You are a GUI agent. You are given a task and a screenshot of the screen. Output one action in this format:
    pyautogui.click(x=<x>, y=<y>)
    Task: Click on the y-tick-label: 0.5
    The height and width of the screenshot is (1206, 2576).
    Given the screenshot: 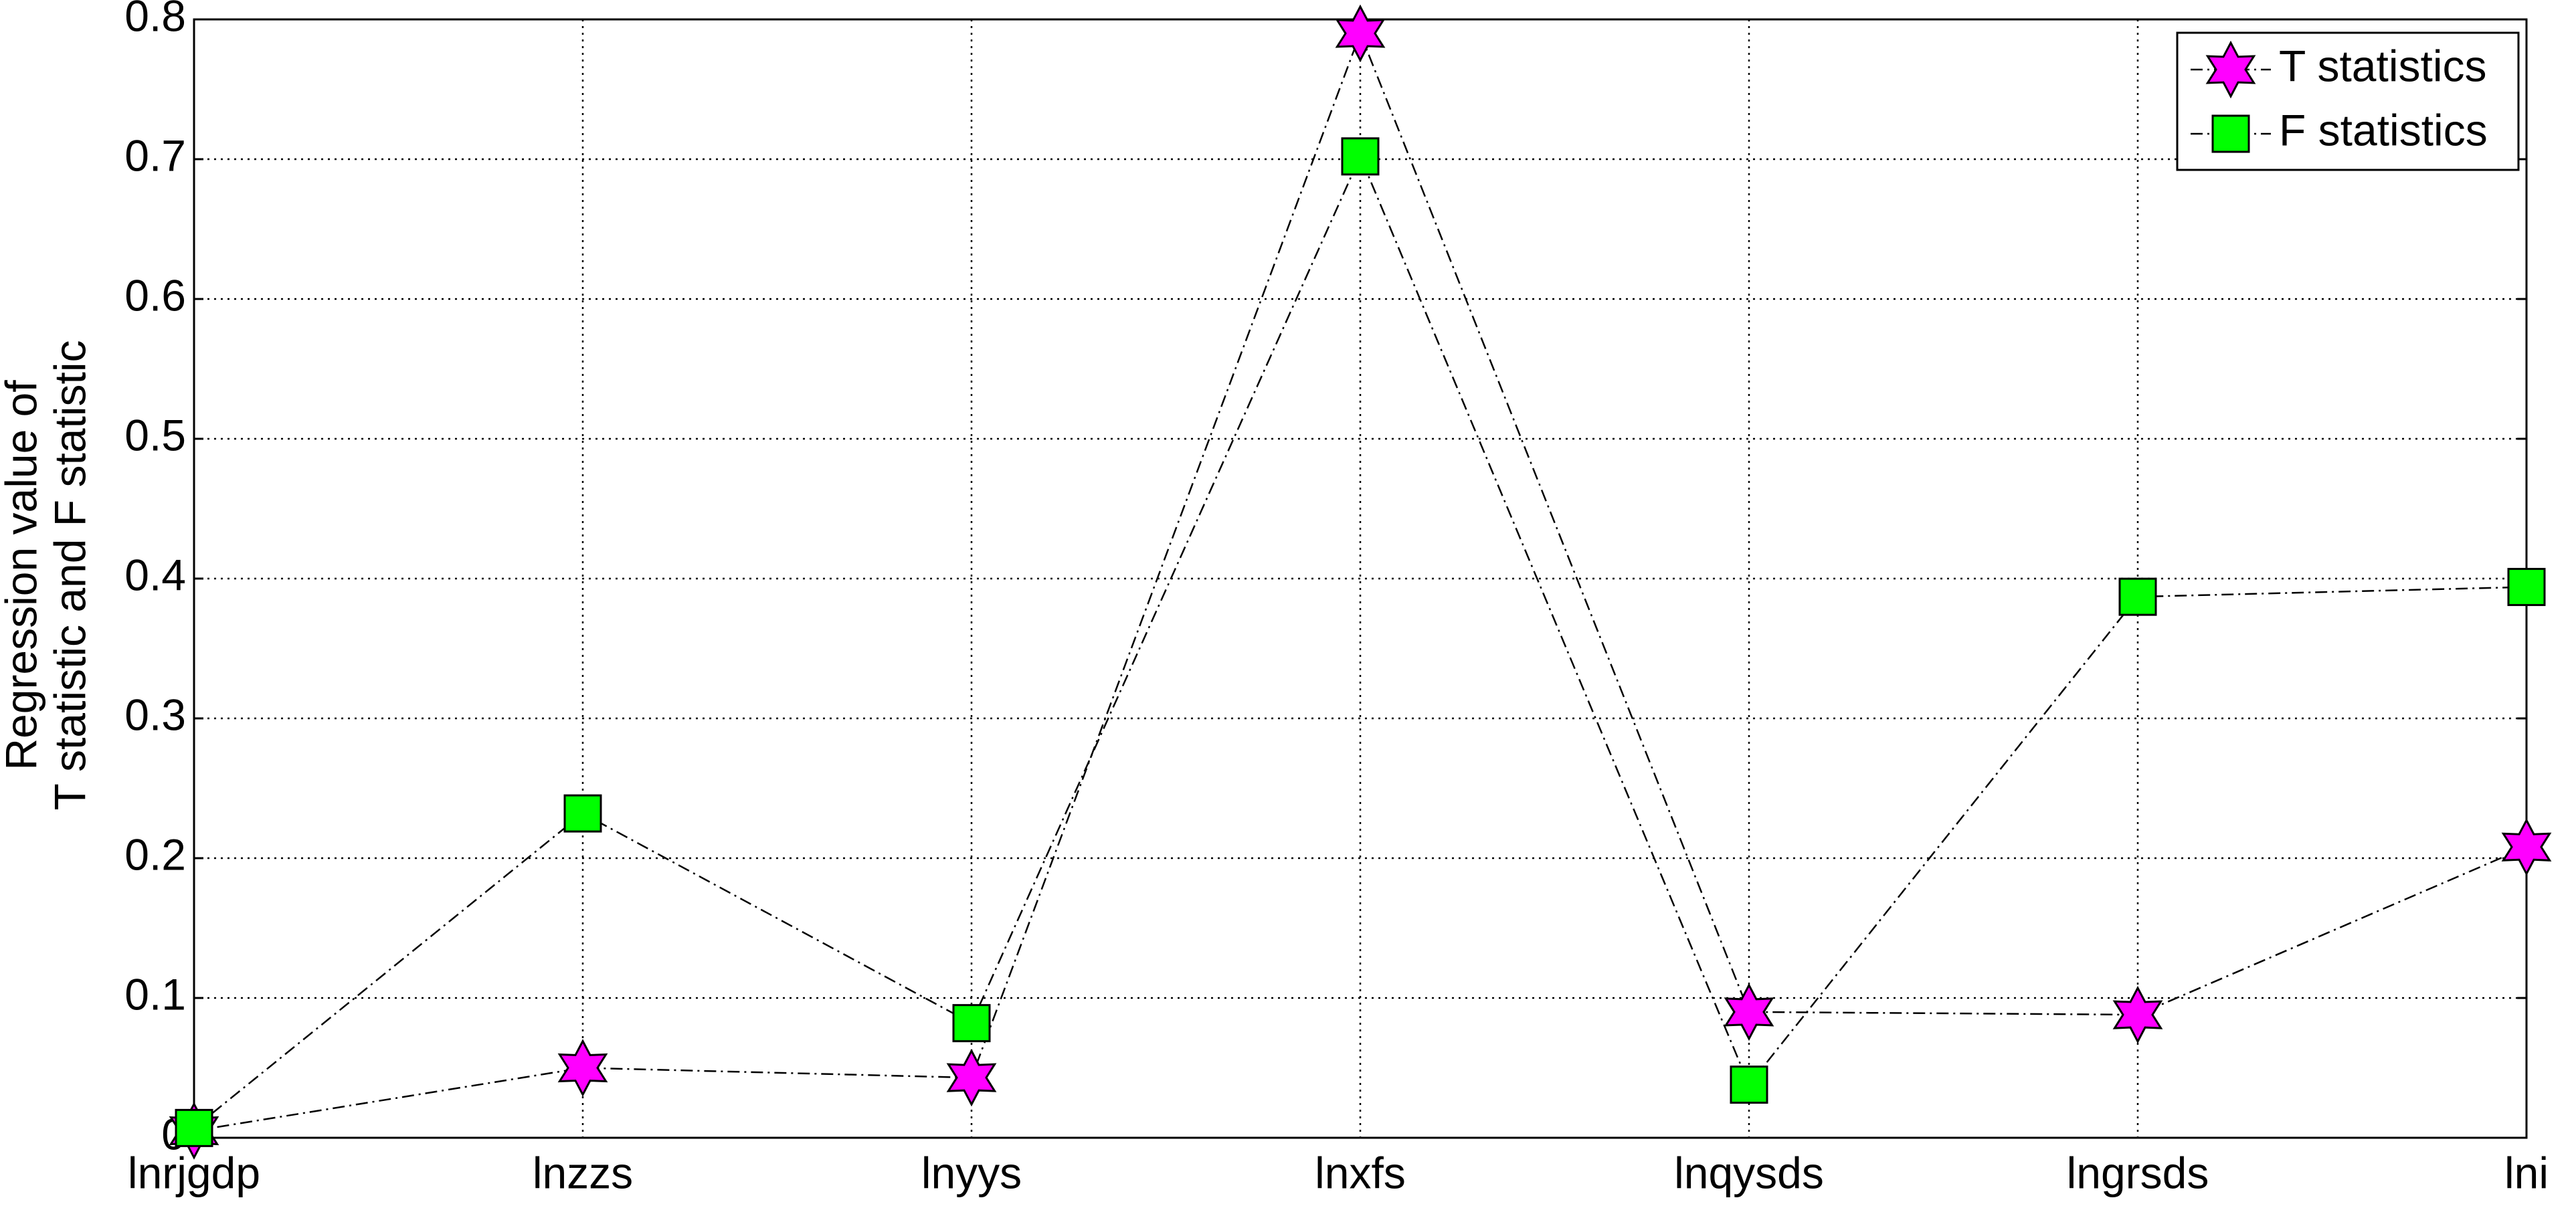 What is the action you would take?
    pyautogui.click(x=155, y=435)
    